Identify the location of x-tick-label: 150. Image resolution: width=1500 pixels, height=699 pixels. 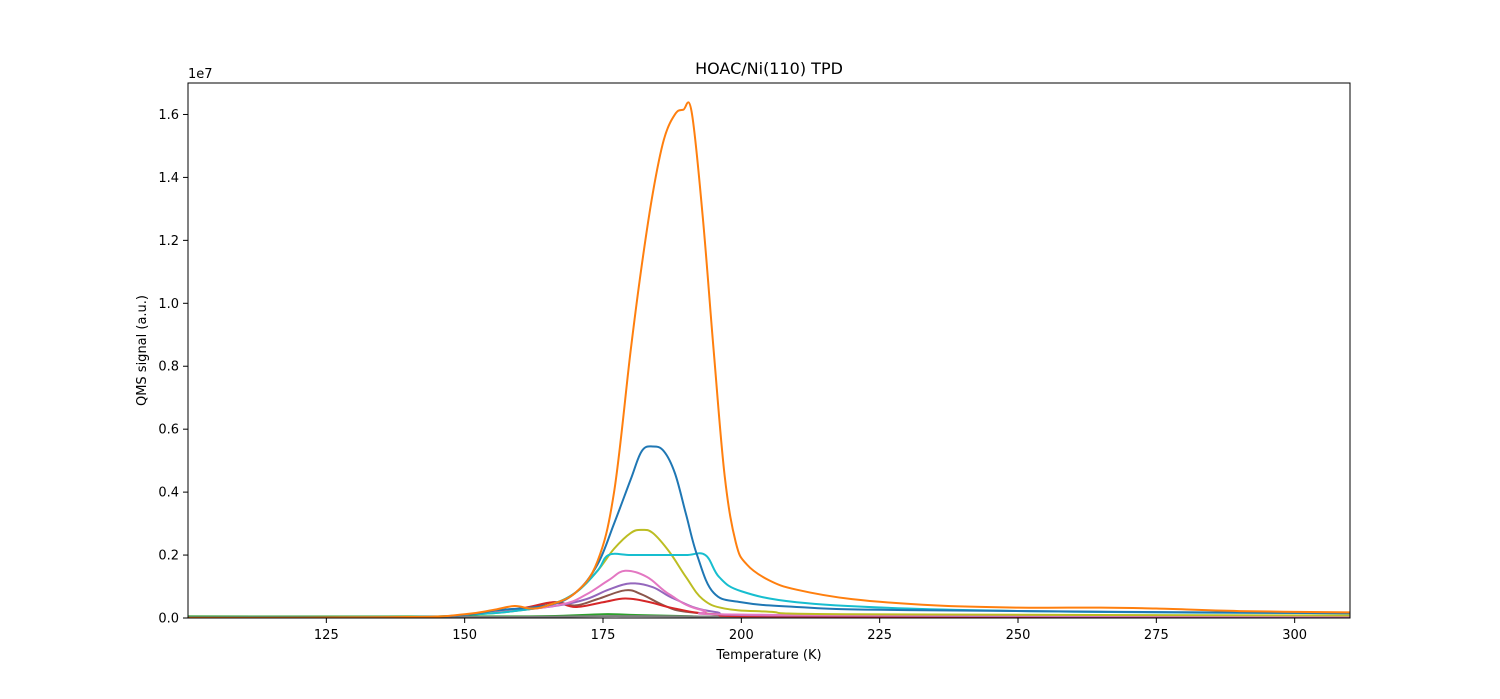
(464, 635).